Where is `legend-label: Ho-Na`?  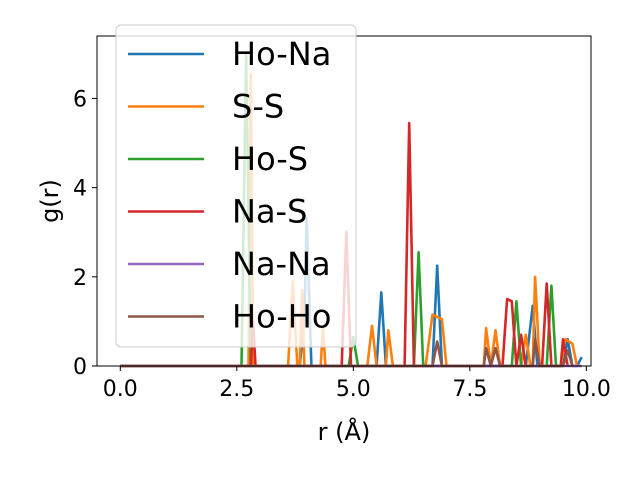 legend-label: Ho-Na is located at coordinates (281, 54).